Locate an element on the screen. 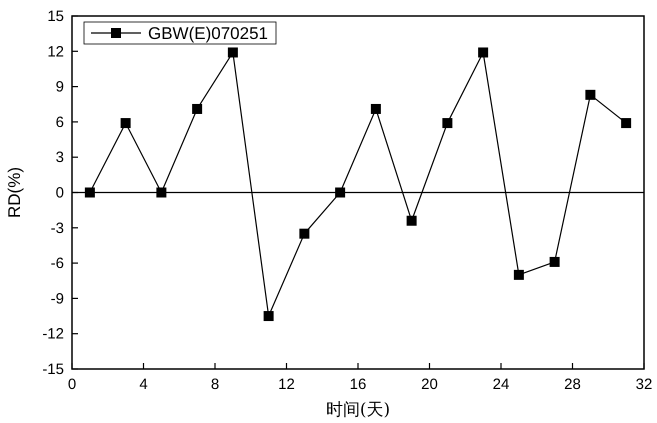 This screenshot has height=423, width=657. x-tick-label: 12 is located at coordinates (286, 384).